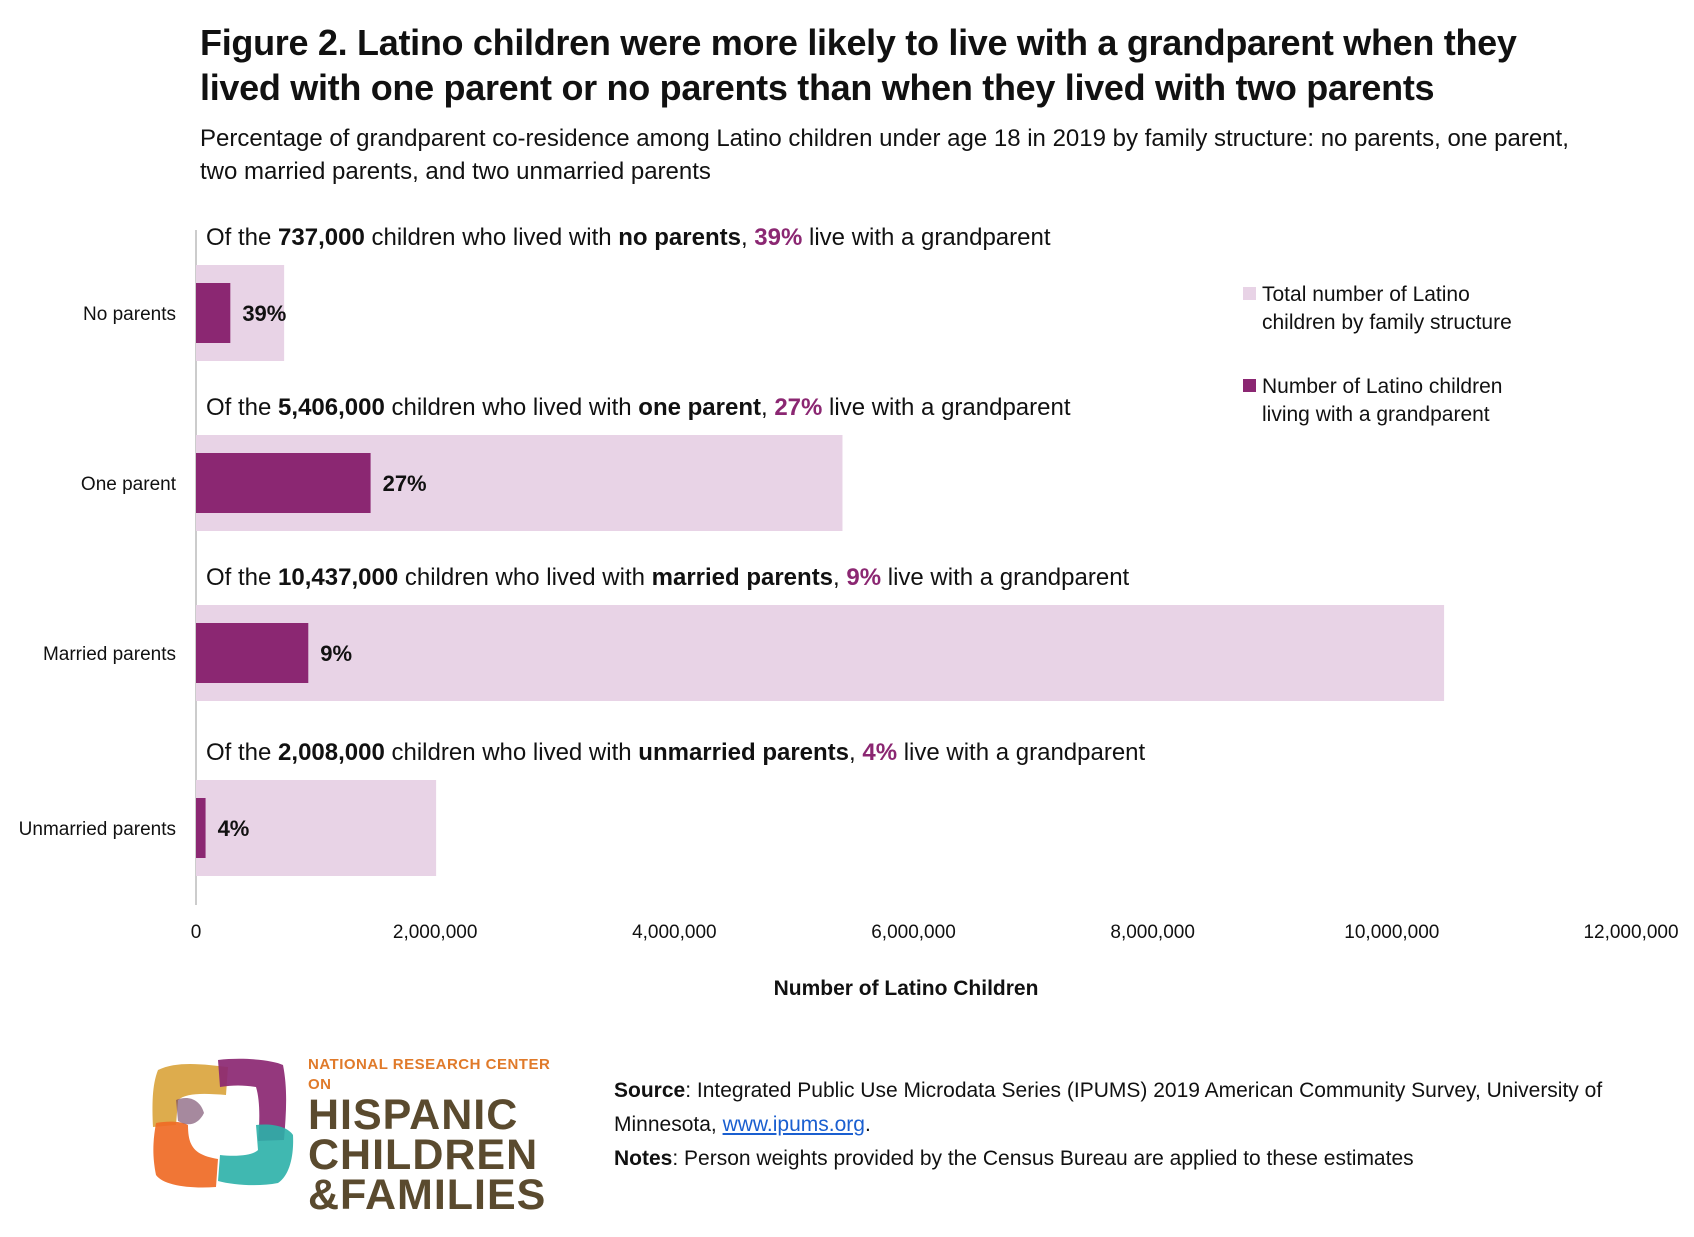 Image resolution: width=1694 pixels, height=1237 pixels. What do you see at coordinates (1005, 577) in the screenshot?
I see `annotation-2-segment-6: live with a grandparent` at bounding box center [1005, 577].